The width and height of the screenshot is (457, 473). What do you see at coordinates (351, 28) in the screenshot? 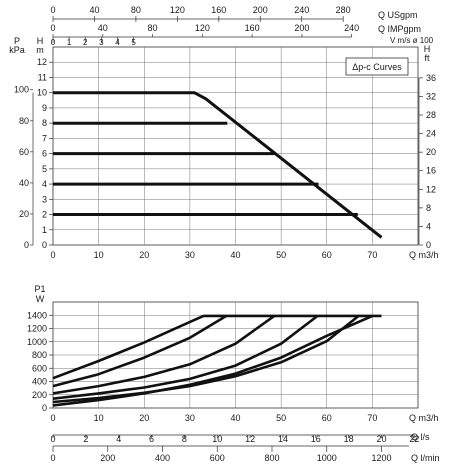
I see `impgpm-tick-label: 240` at bounding box center [351, 28].